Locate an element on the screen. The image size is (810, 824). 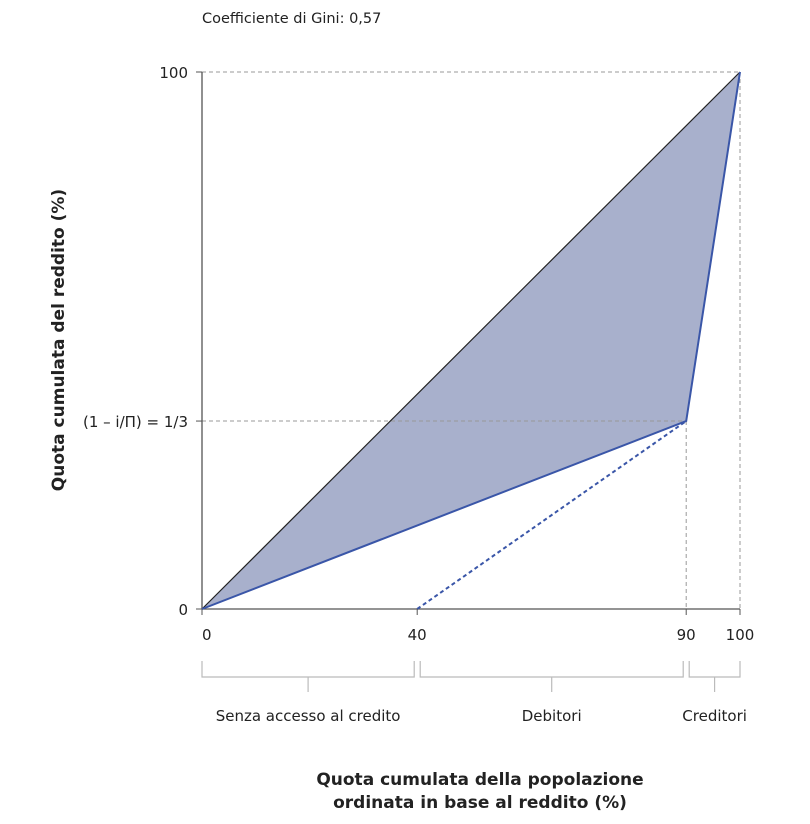
group-label: Creditori is located at coordinates (714, 716).